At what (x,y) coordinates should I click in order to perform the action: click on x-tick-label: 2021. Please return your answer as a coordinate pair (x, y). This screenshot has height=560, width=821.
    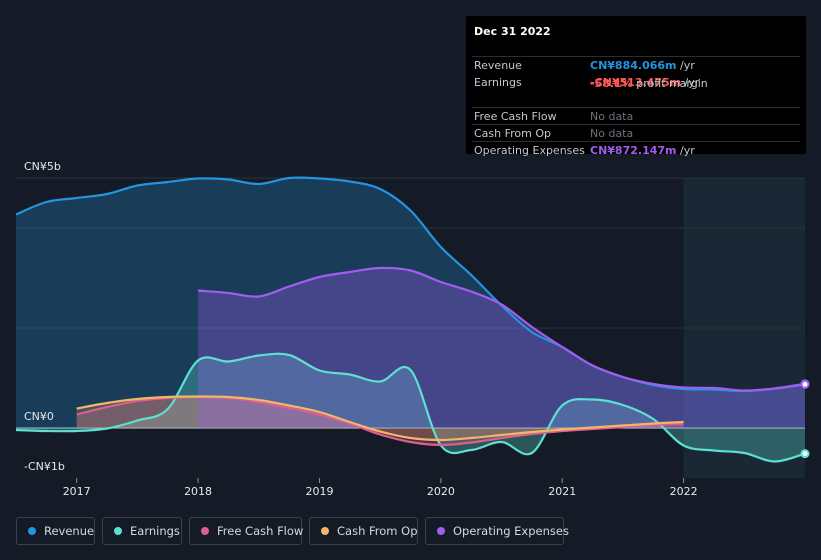
    Looking at the image, I should click on (562, 491).